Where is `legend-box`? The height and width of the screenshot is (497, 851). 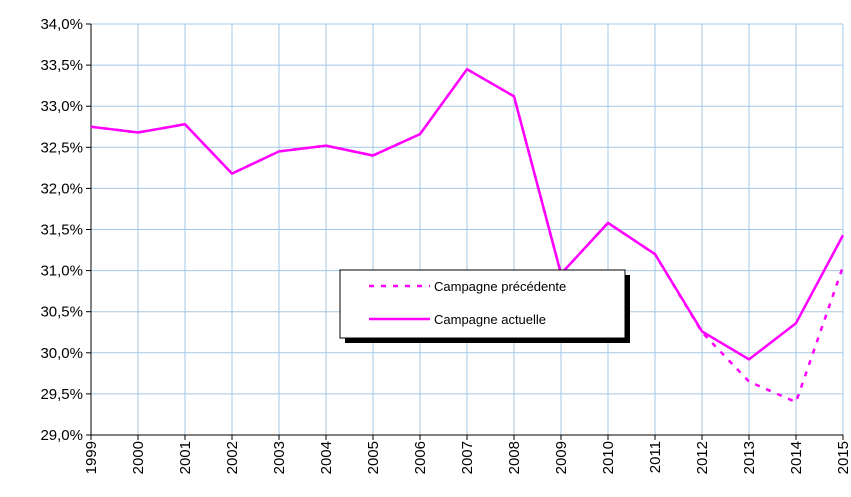
legend-box is located at coordinates (482, 304).